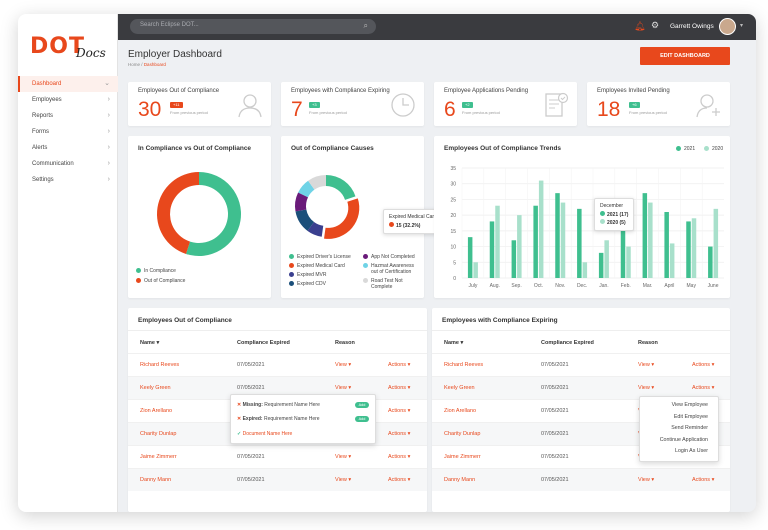 The height and width of the screenshot is (530, 768). I want to click on avatar, so click(727, 26).